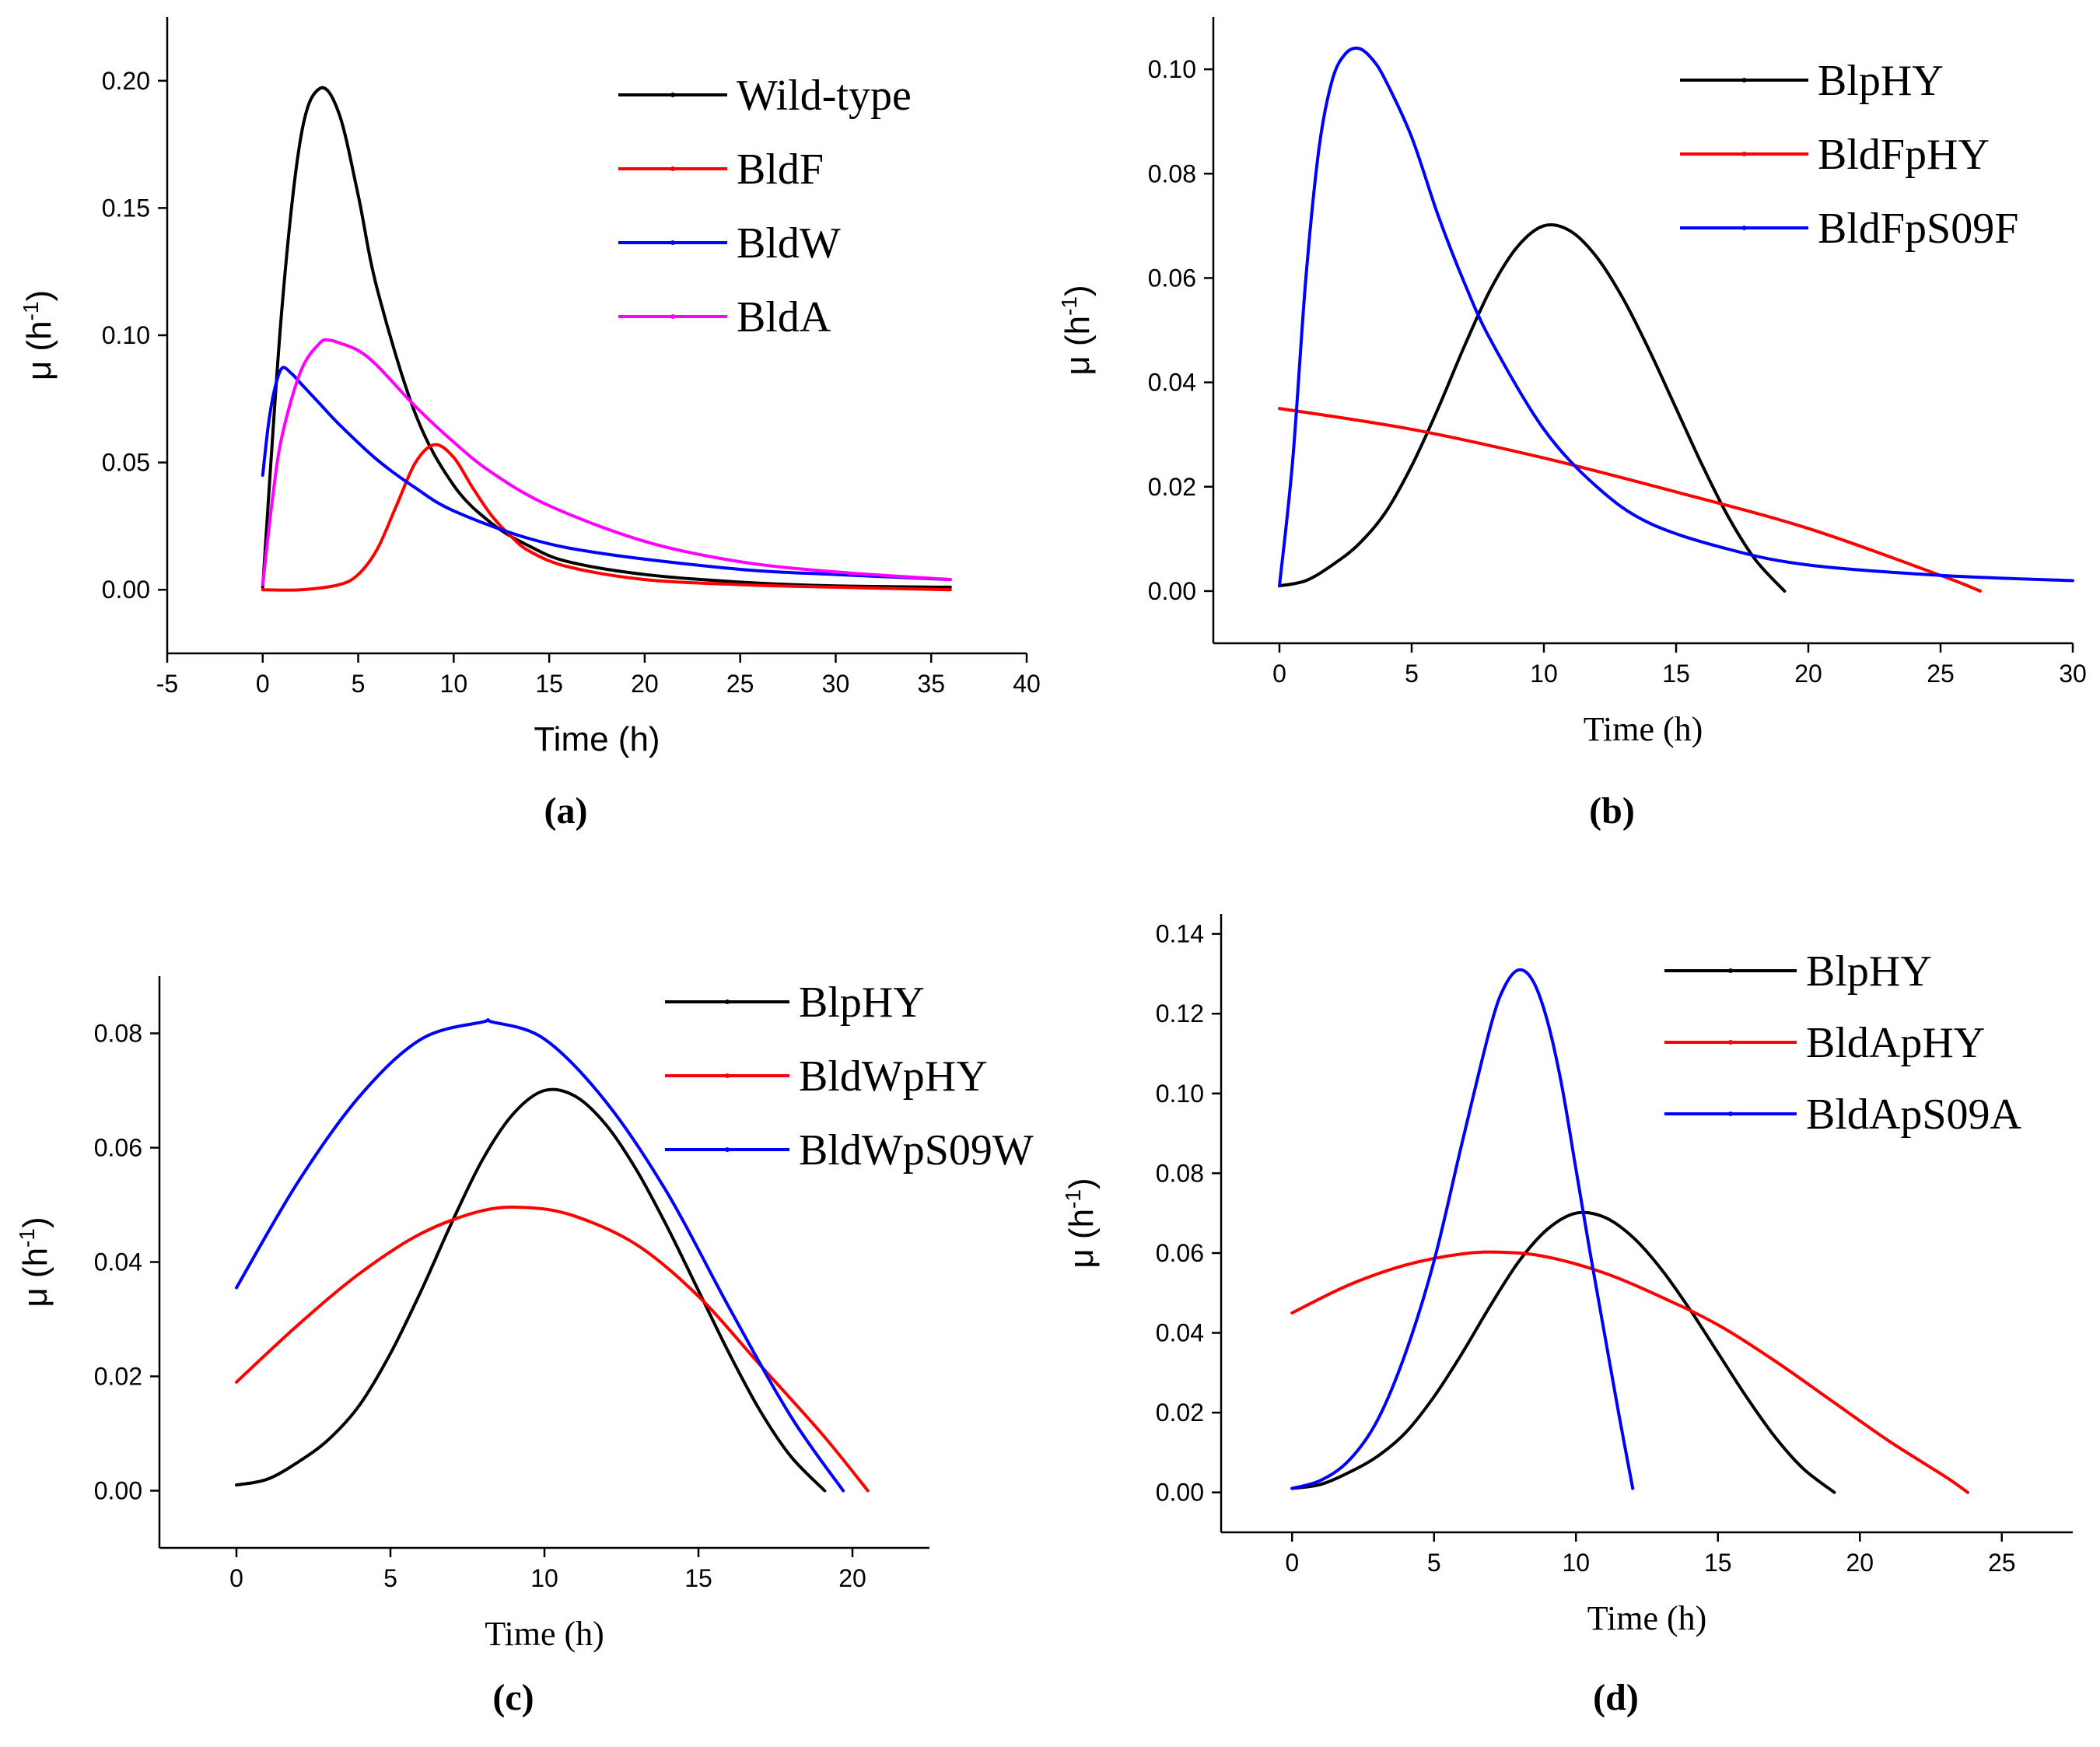 Image resolution: width=2100 pixels, height=1747 pixels. What do you see at coordinates (784, 317) in the screenshot?
I see `legend-label: BldA` at bounding box center [784, 317].